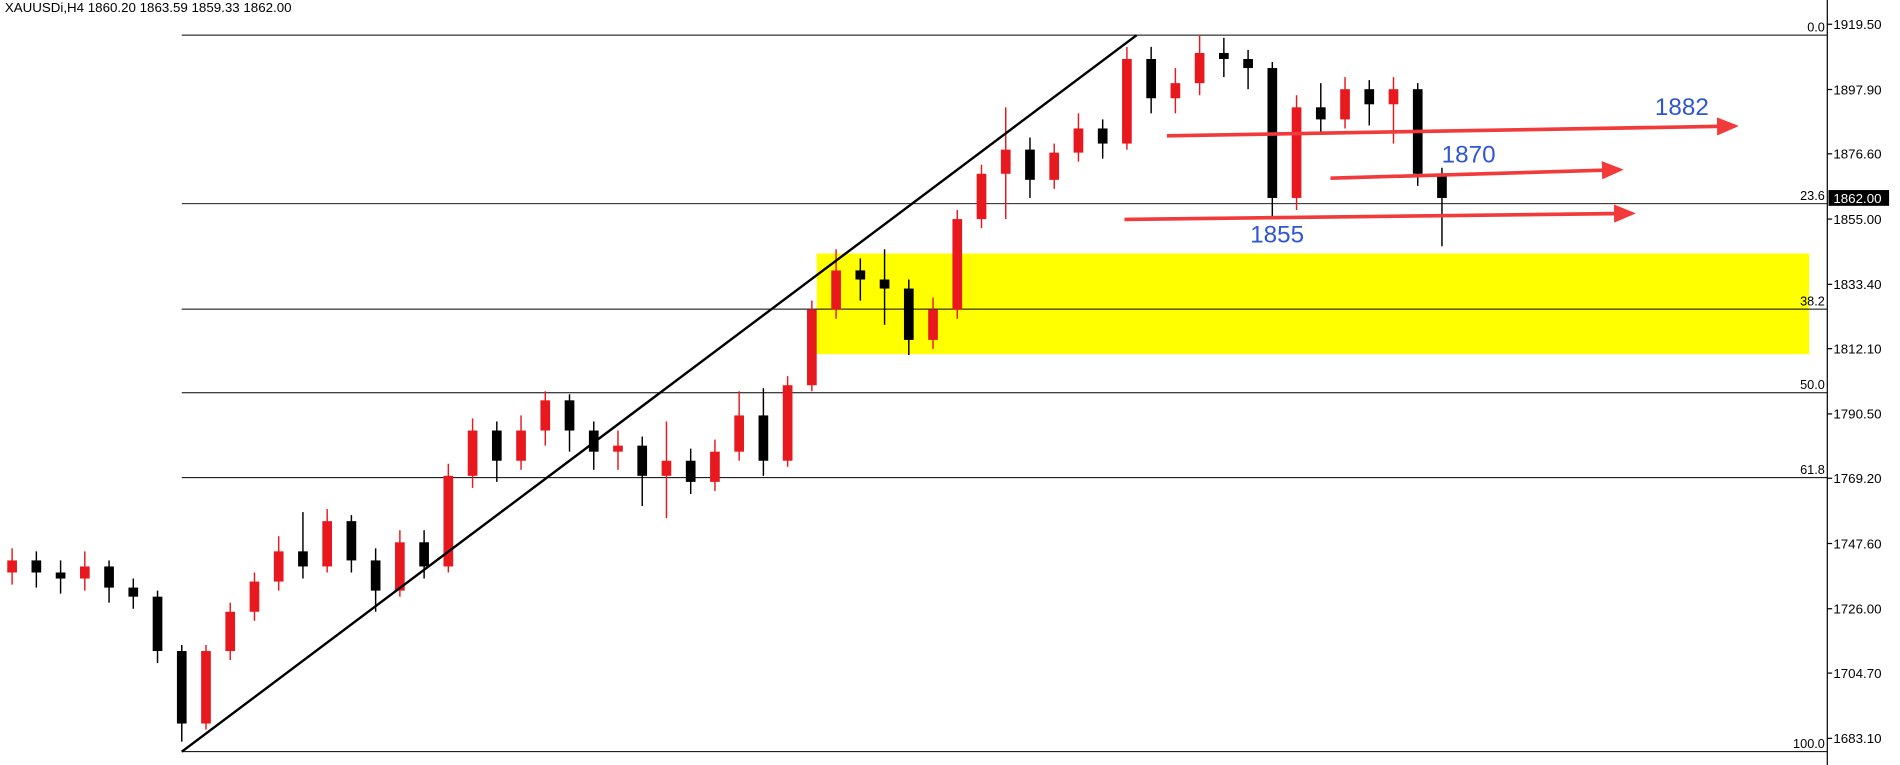 The height and width of the screenshot is (765, 1900). Describe the element at coordinates (1857, 89) in the screenshot. I see `y-tick-label: 1897.90` at that location.